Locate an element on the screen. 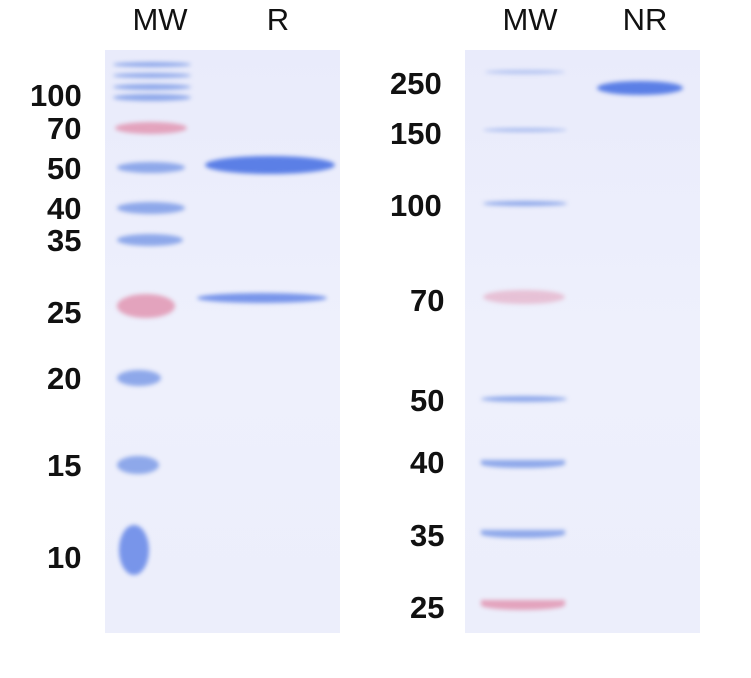 The image size is (751, 678). r-band-heavy-chain is located at coordinates (270, 165).